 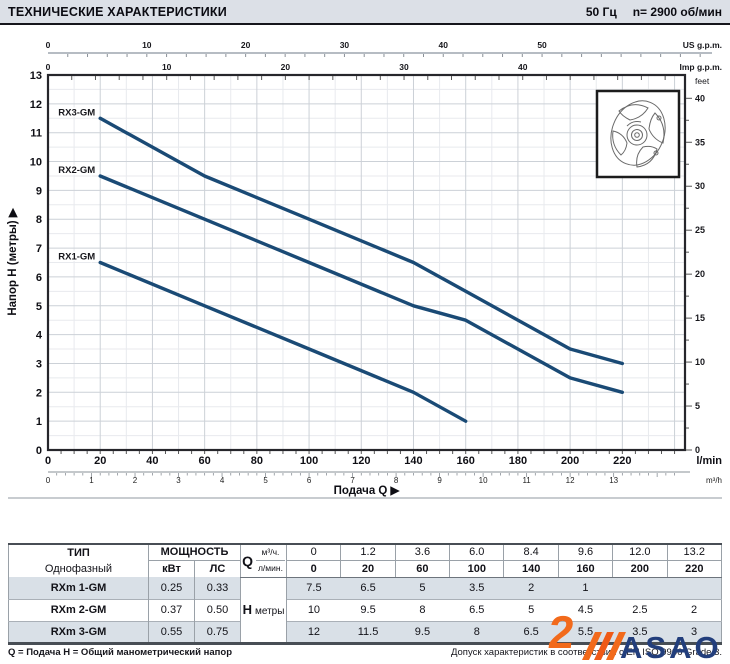 What do you see at coordinates (76, 112) in the screenshot?
I see `curve-label-RX3-GM: RX3-GM` at bounding box center [76, 112].